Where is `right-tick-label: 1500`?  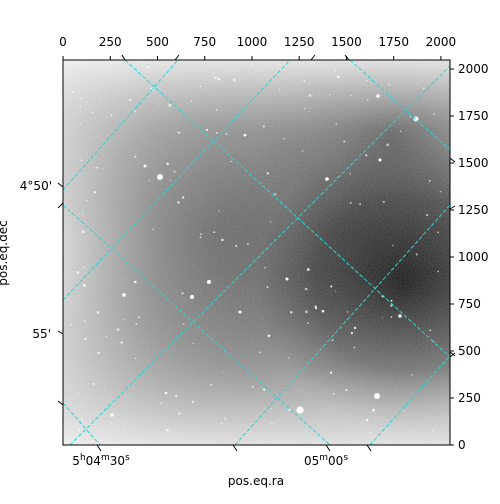
right-tick-label: 1500 is located at coordinates (473, 163).